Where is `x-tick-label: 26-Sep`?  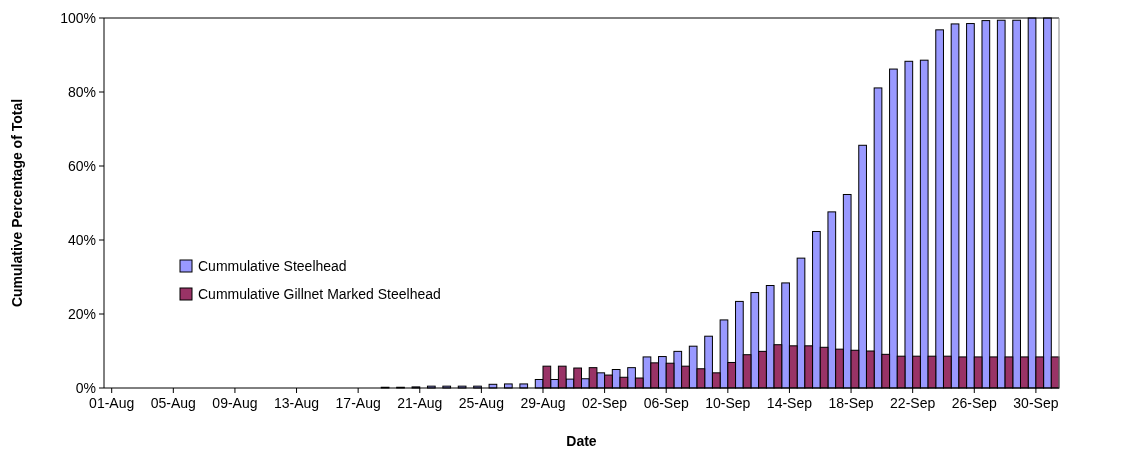
x-tick-label: 26-Sep is located at coordinates (974, 403).